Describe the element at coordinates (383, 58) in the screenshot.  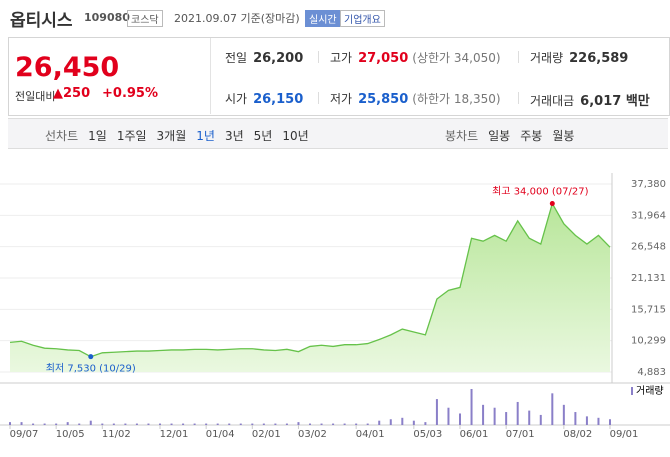
I see `summary-value: 27,050` at that location.